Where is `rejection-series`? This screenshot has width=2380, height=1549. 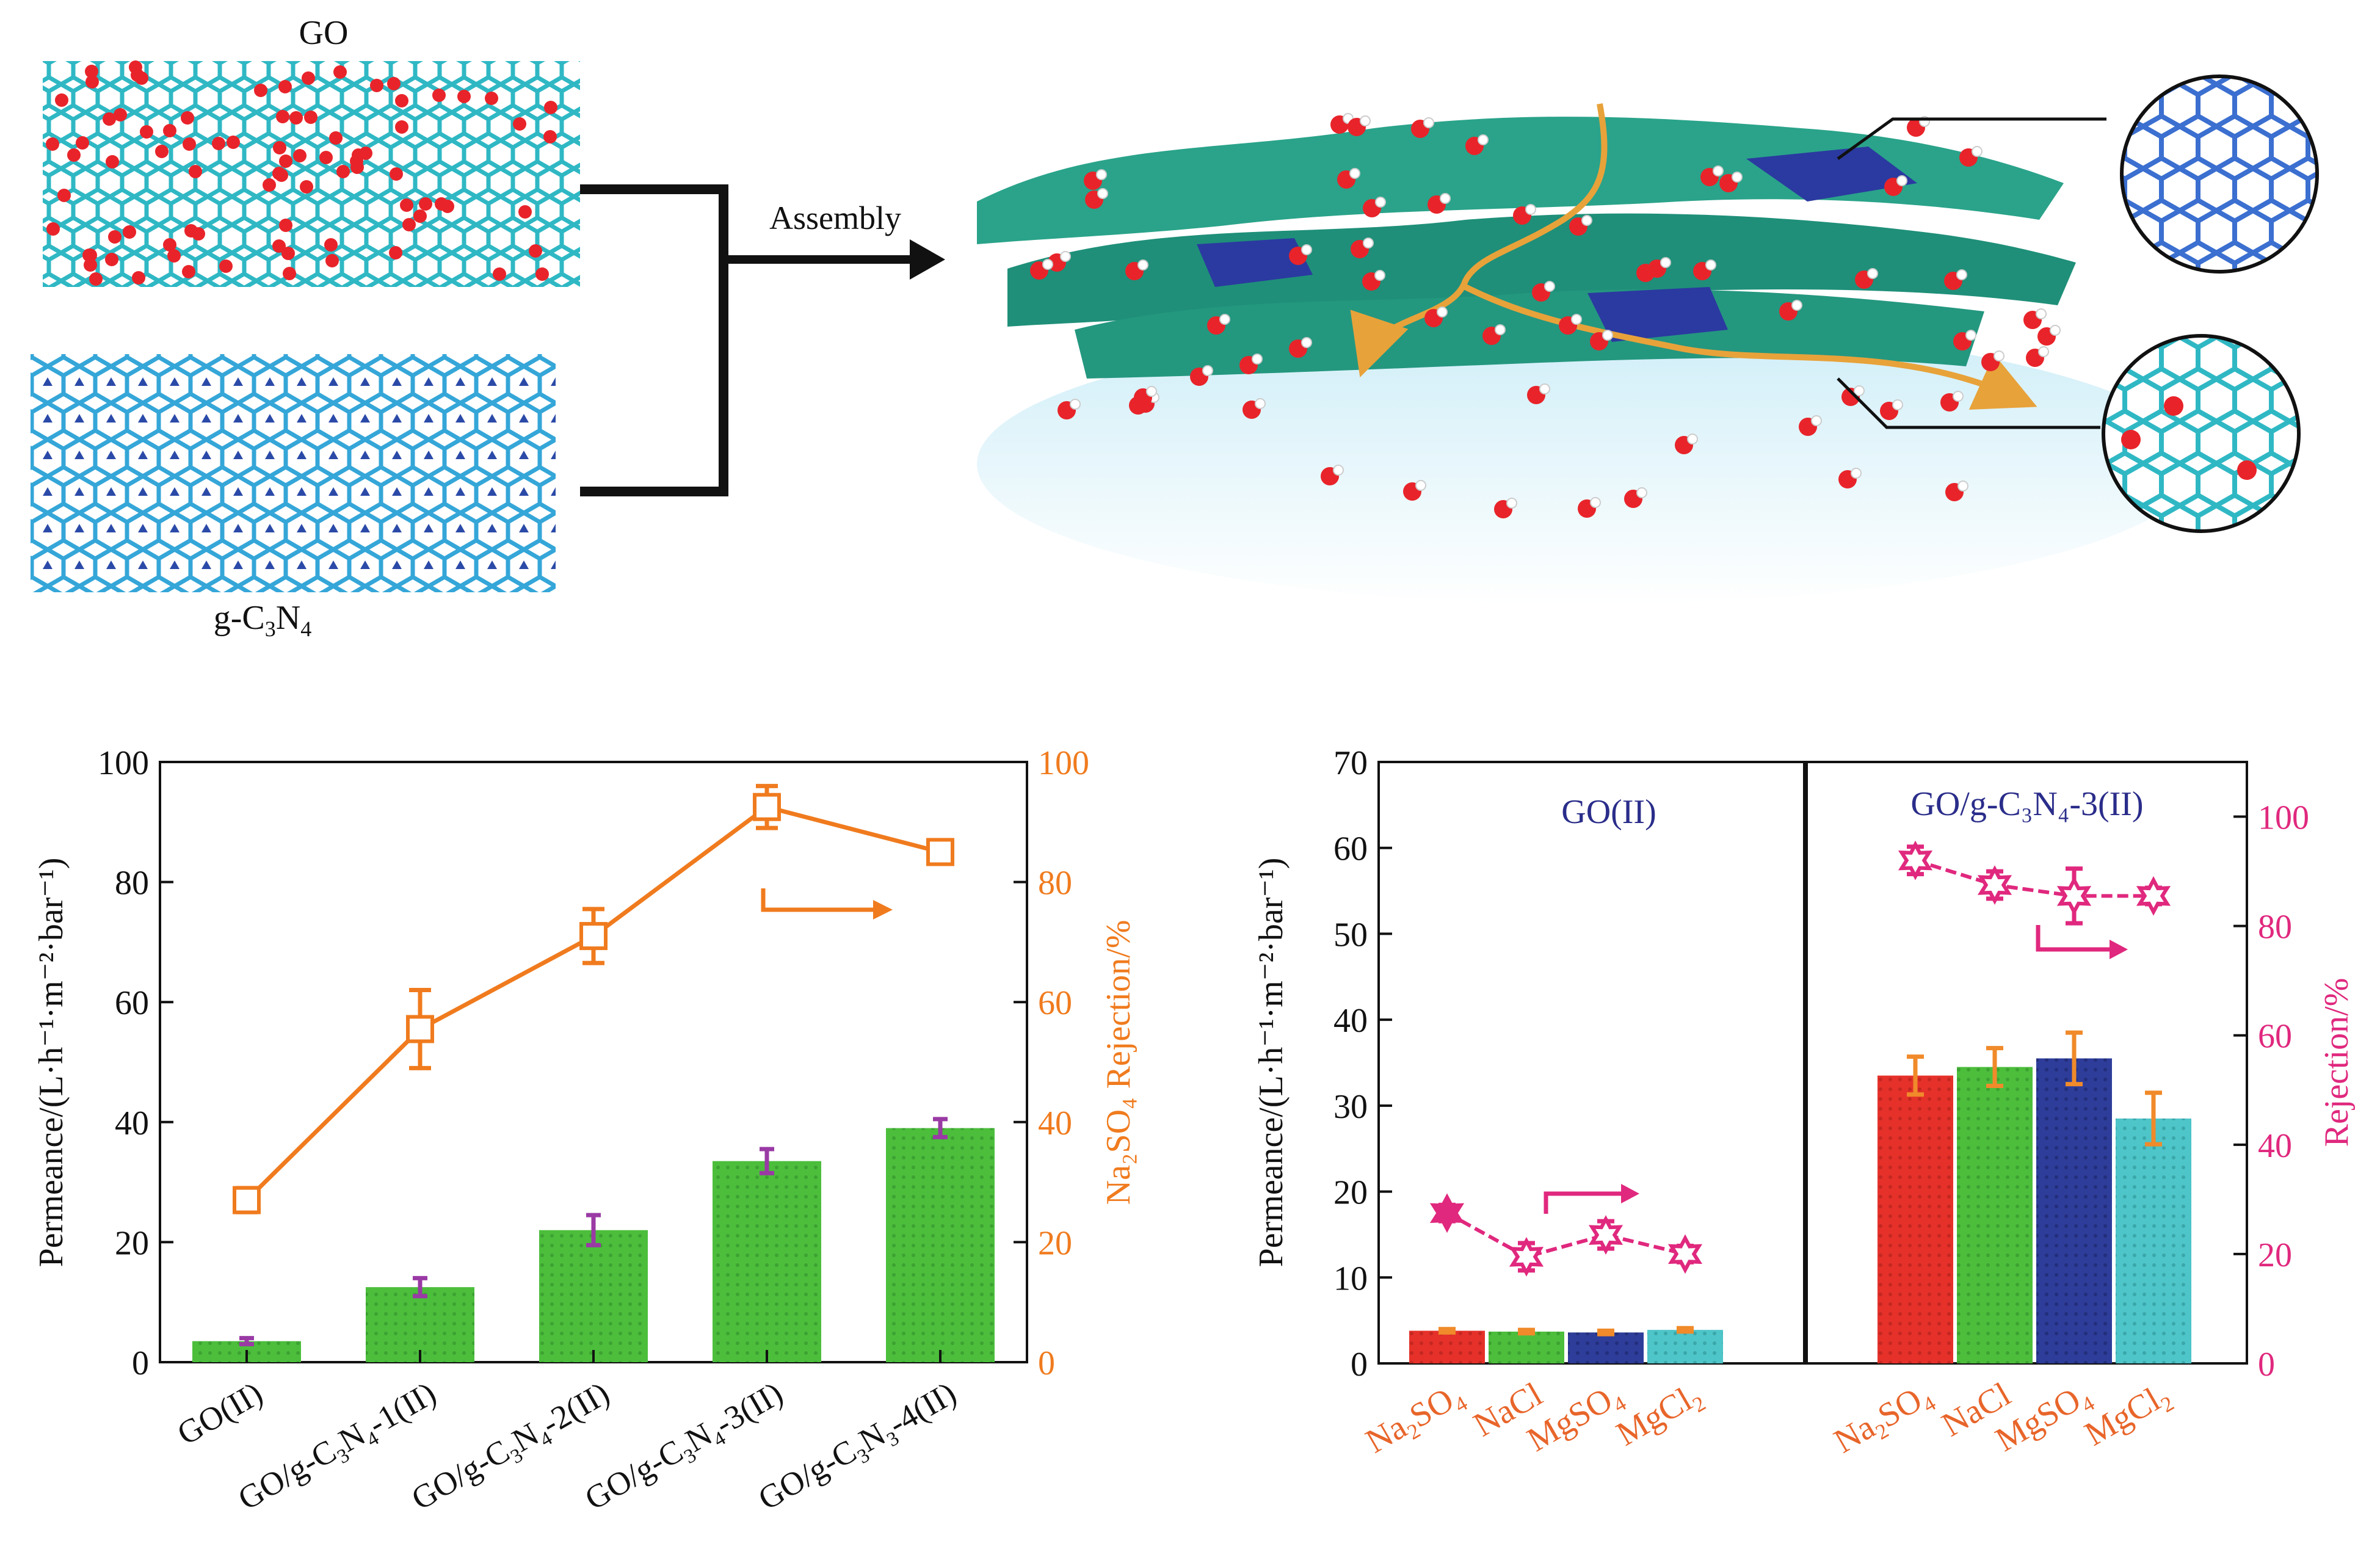
rejection-series is located at coordinates (593, 998).